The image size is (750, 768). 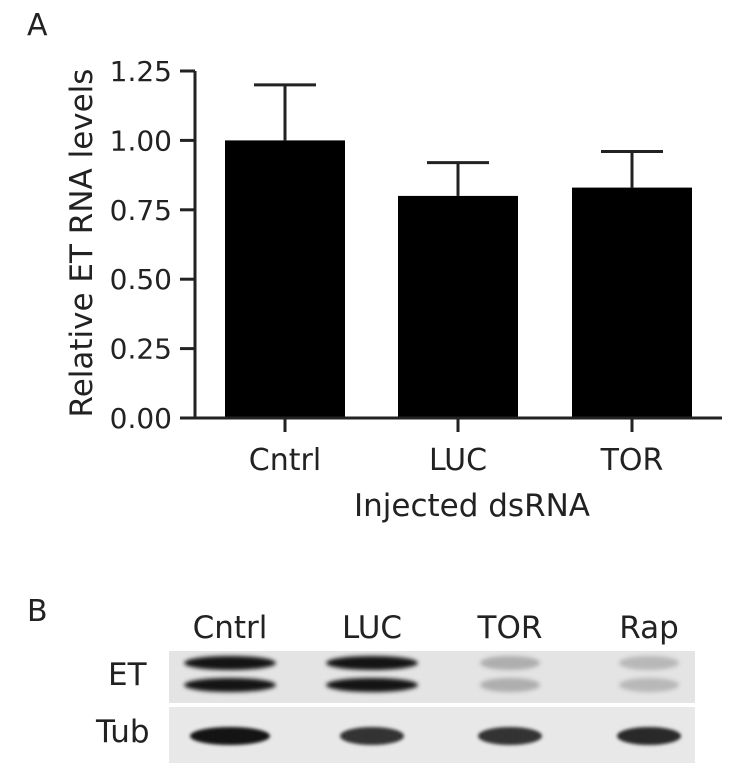 I want to click on blot-row-label-et: ET, so click(x=127, y=675).